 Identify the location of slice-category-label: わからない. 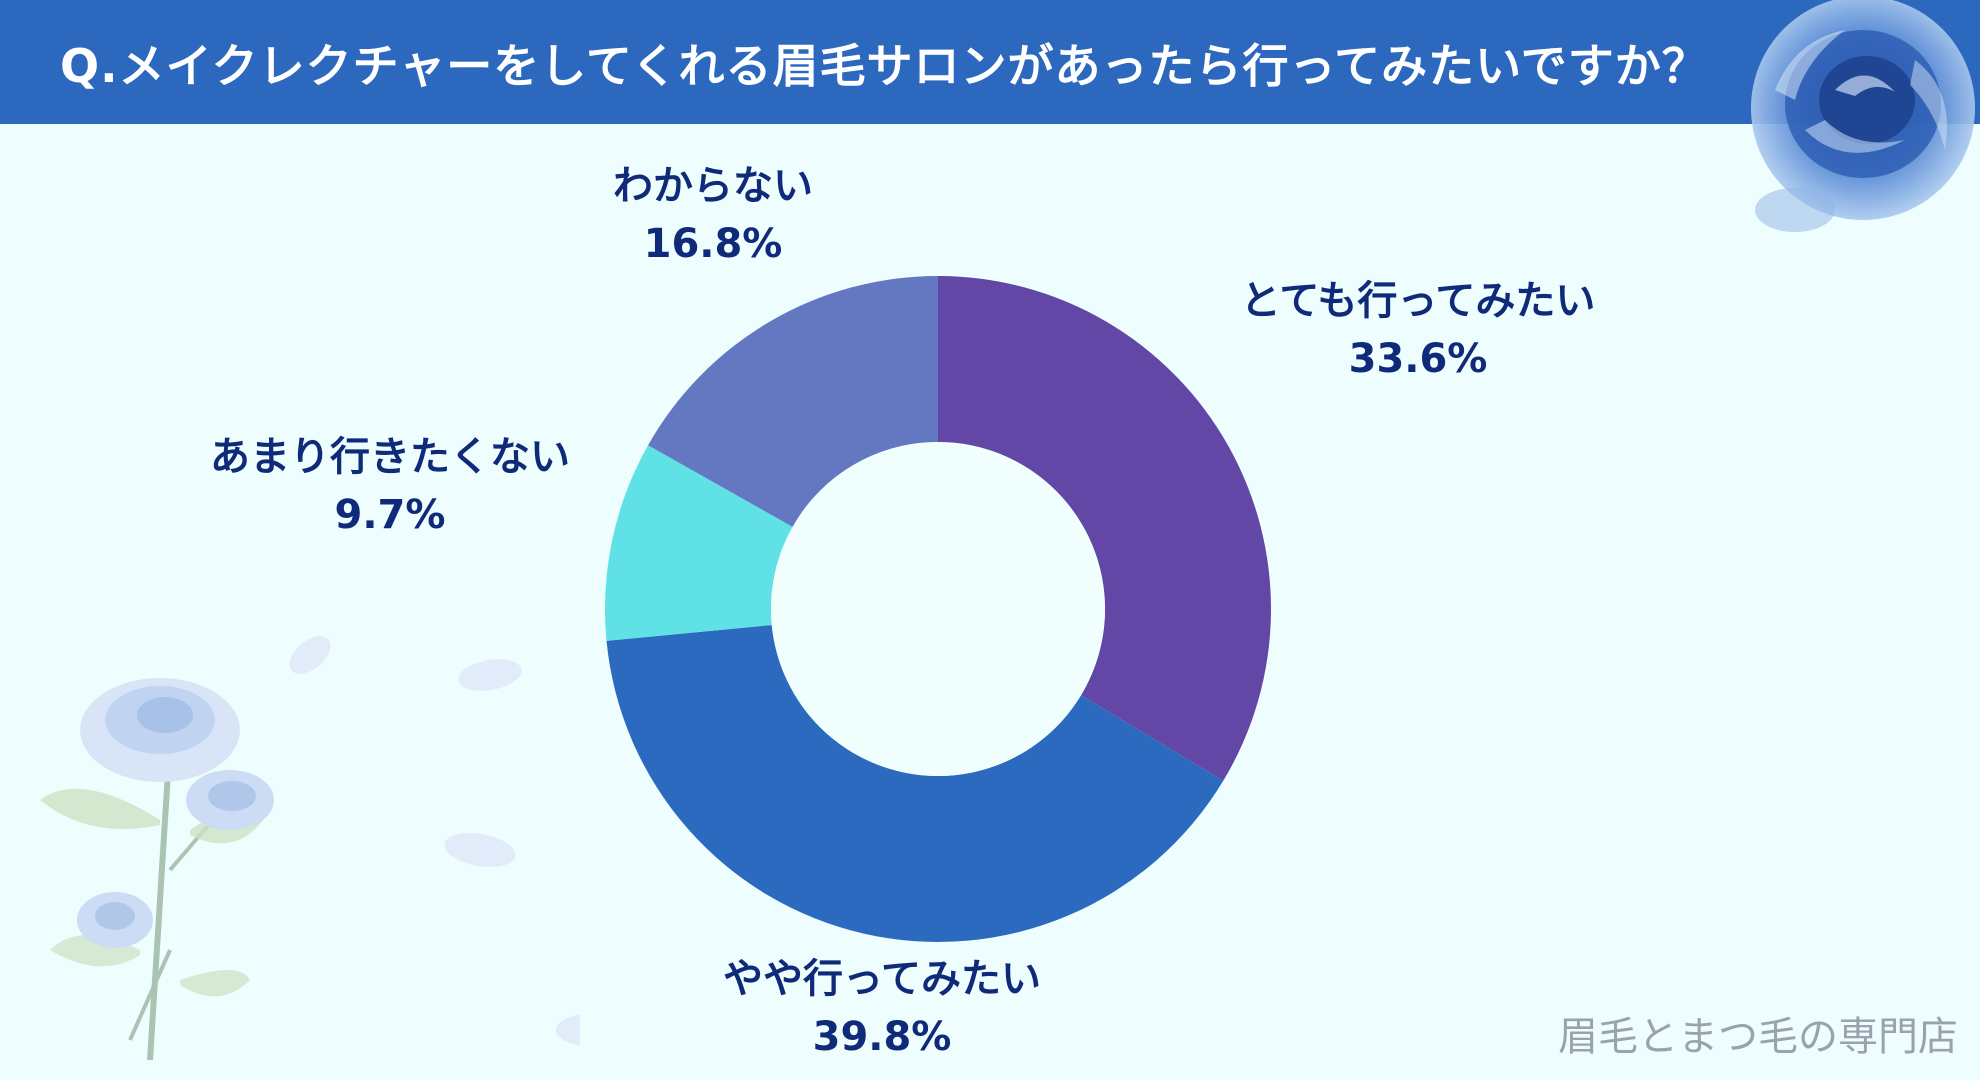
(713, 186).